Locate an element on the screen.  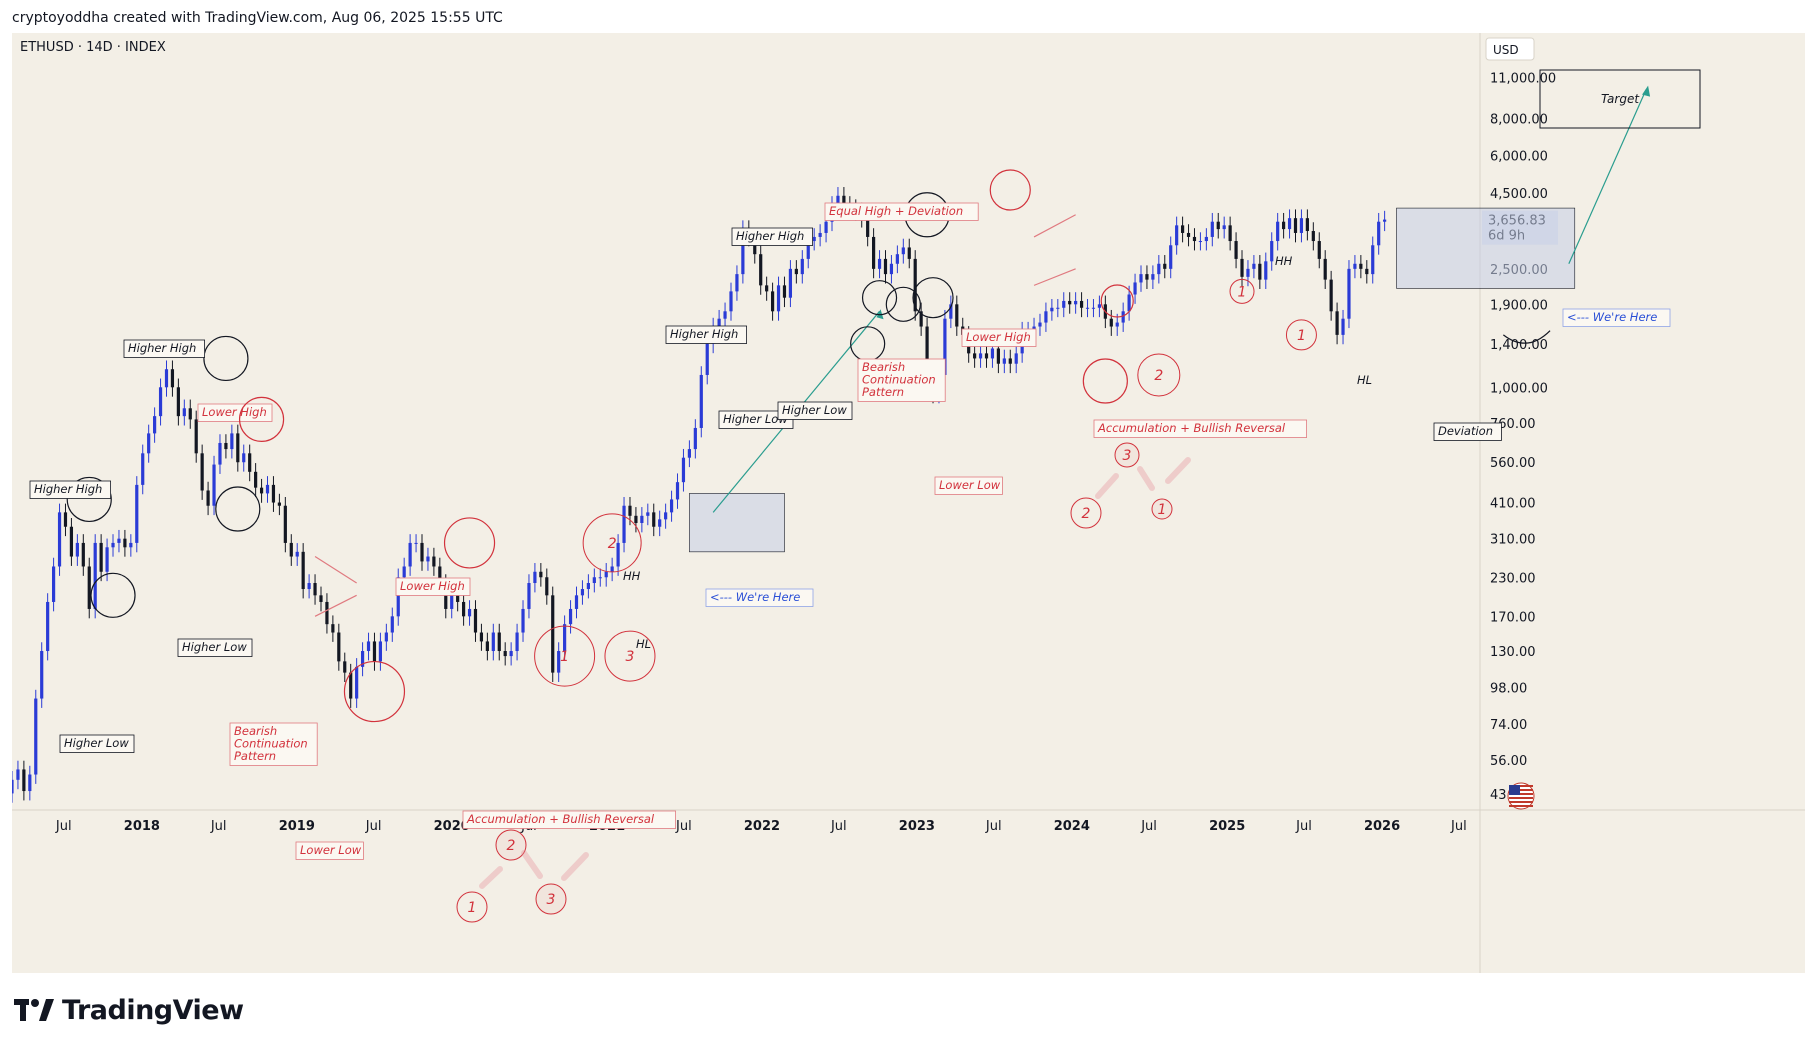
currency-button-bg is located at coordinates (1510, 49).